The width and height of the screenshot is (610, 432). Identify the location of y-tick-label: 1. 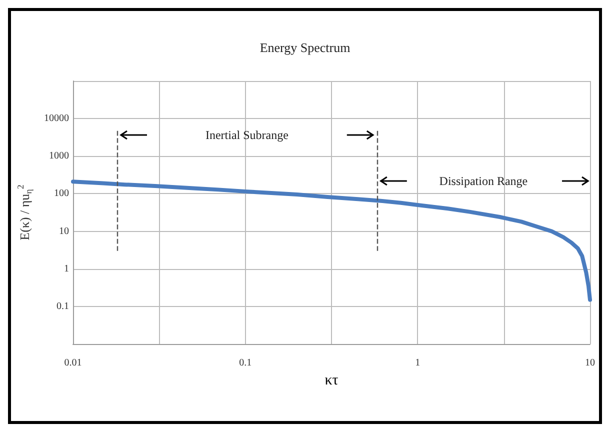
(66, 268).